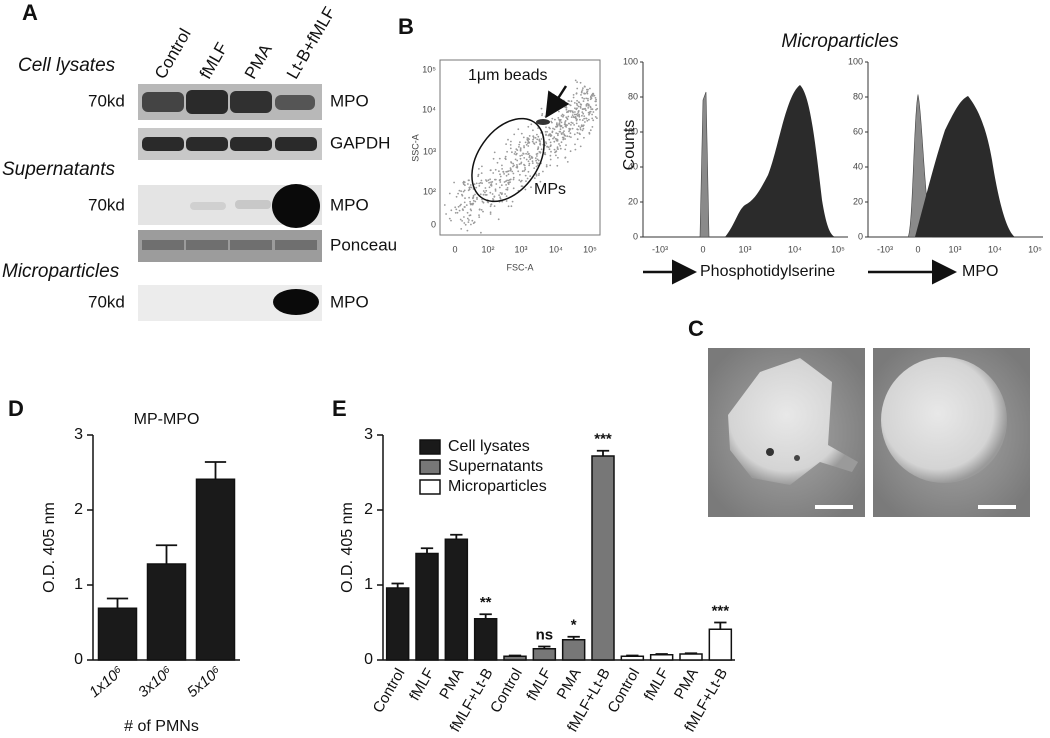 The width and height of the screenshot is (1050, 738). Describe the element at coordinates (497, 486) in the screenshot. I see `legend-label: Microparticles` at that location.